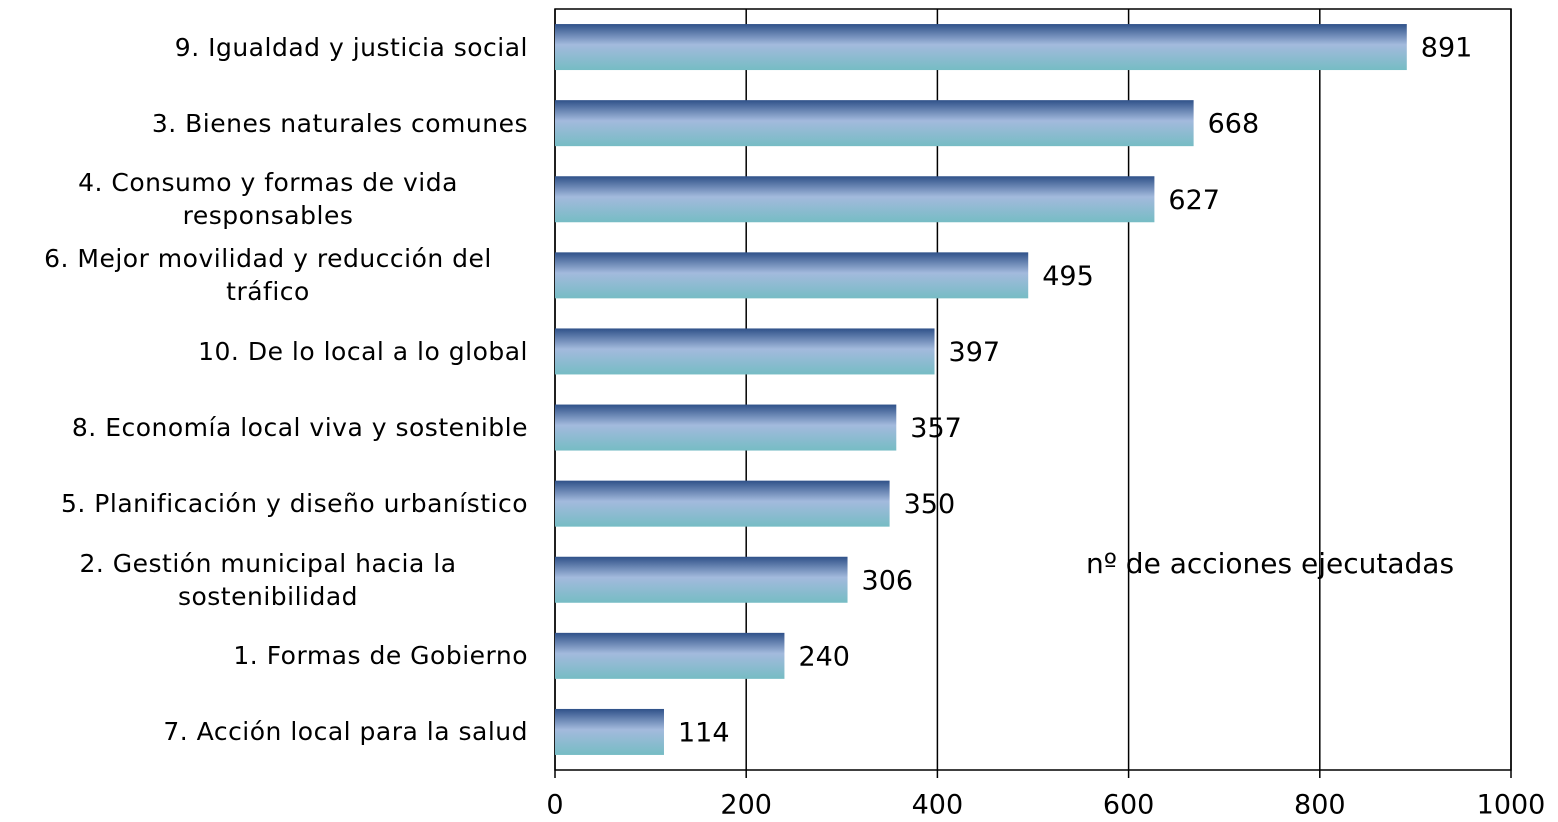 The width and height of the screenshot is (1558, 822). Describe the element at coordinates (938, 805) in the screenshot. I see `x-tick-label: 400` at that location.